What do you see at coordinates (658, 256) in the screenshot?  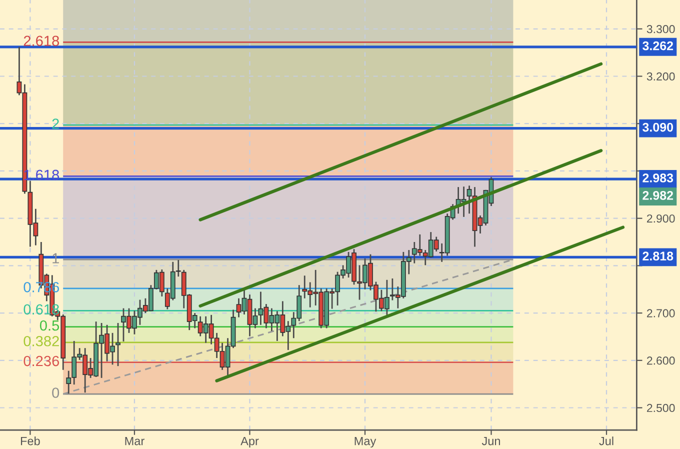 I see `ref-line-label: 2.818` at bounding box center [658, 256].